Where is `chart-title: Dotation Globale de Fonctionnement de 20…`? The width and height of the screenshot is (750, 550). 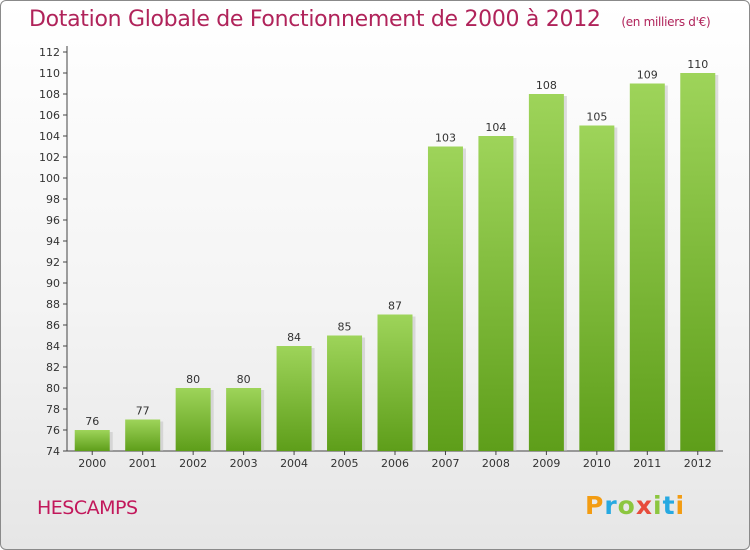
chart-title: Dotation Globale de Fonctionnement de 20… is located at coordinates (370, 19).